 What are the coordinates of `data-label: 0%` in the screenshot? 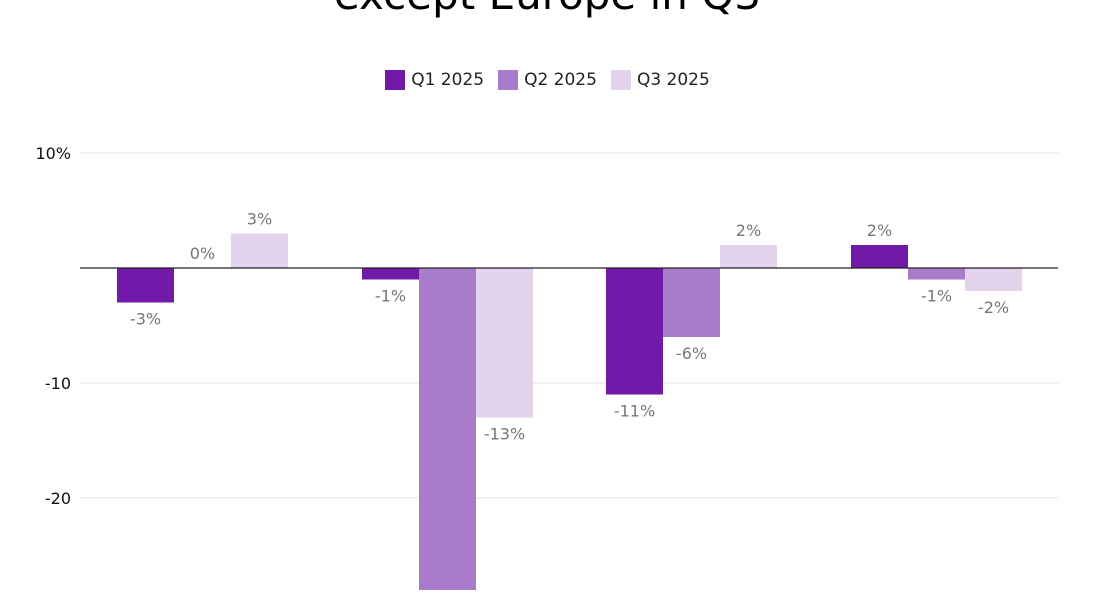 It's located at (202, 253).